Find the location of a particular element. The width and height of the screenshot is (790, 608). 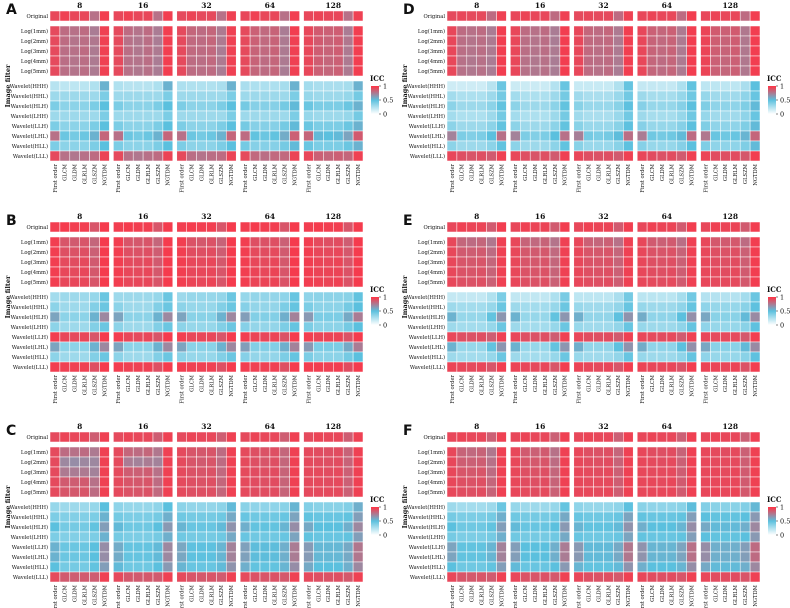

group-header: 128 is located at coordinates (333, 216).